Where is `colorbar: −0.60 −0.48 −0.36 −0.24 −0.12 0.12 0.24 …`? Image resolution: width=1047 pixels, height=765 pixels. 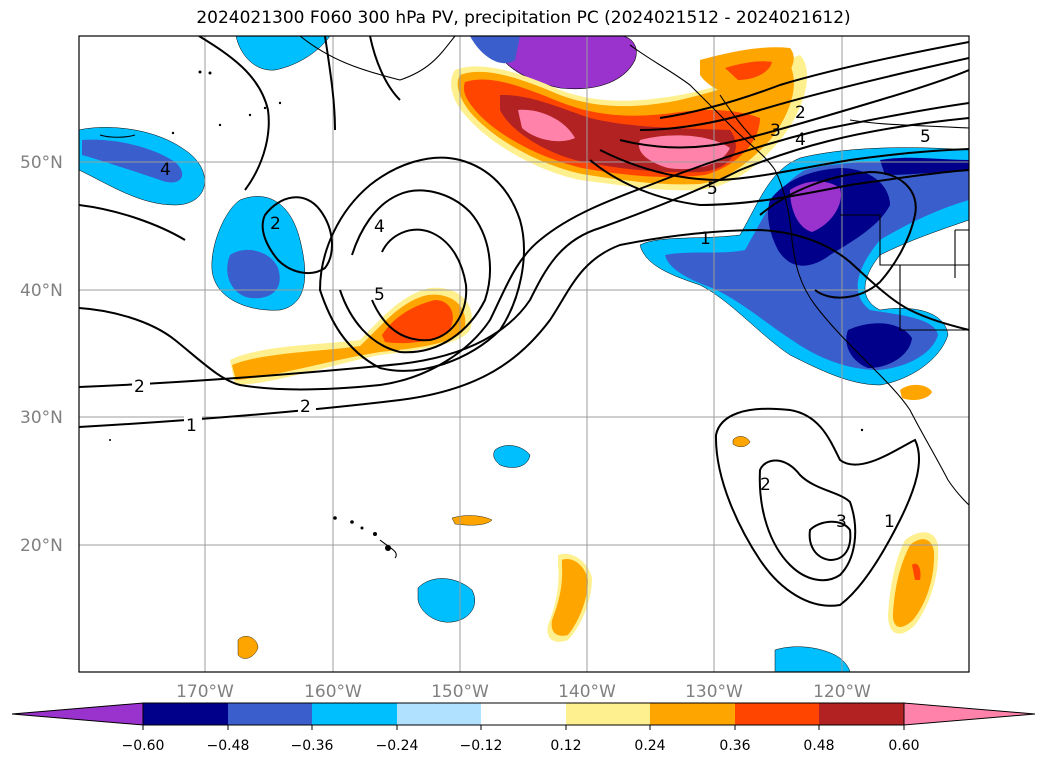 colorbar: −0.60 −0.48 −0.36 −0.24 −0.12 0.12 0.24 … is located at coordinates (523, 728).